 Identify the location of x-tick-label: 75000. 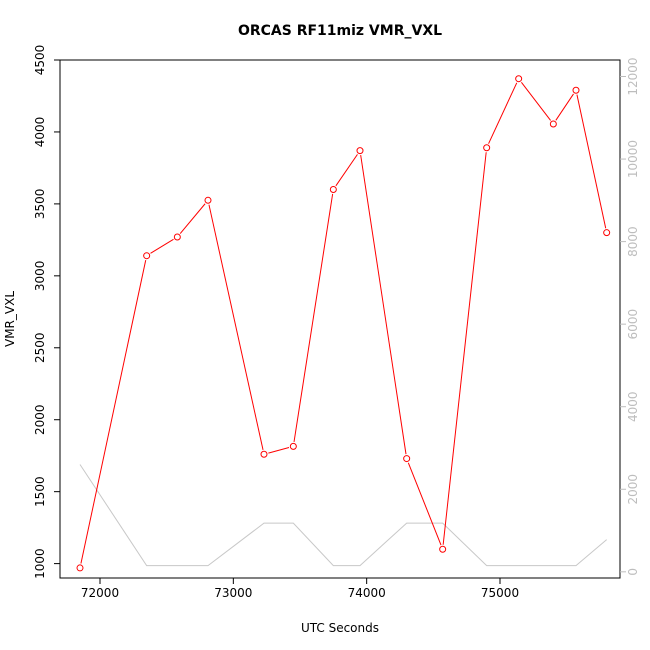
(500, 593).